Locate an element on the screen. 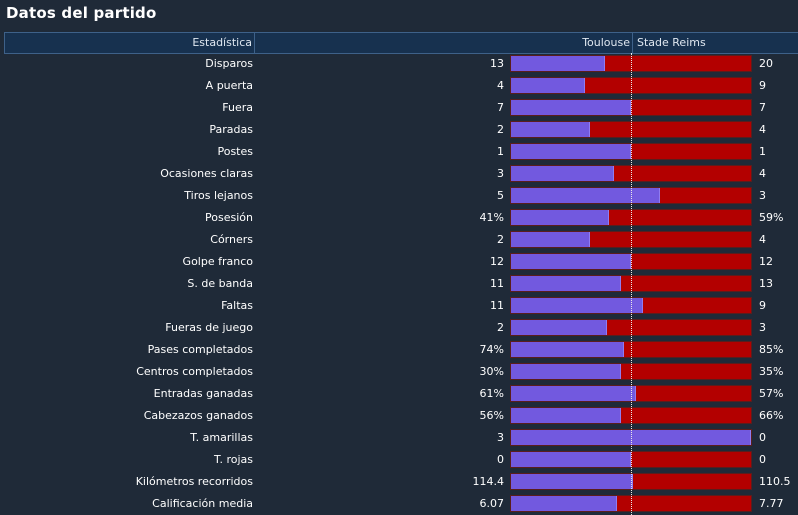  home-value: 0 is located at coordinates (500, 459).